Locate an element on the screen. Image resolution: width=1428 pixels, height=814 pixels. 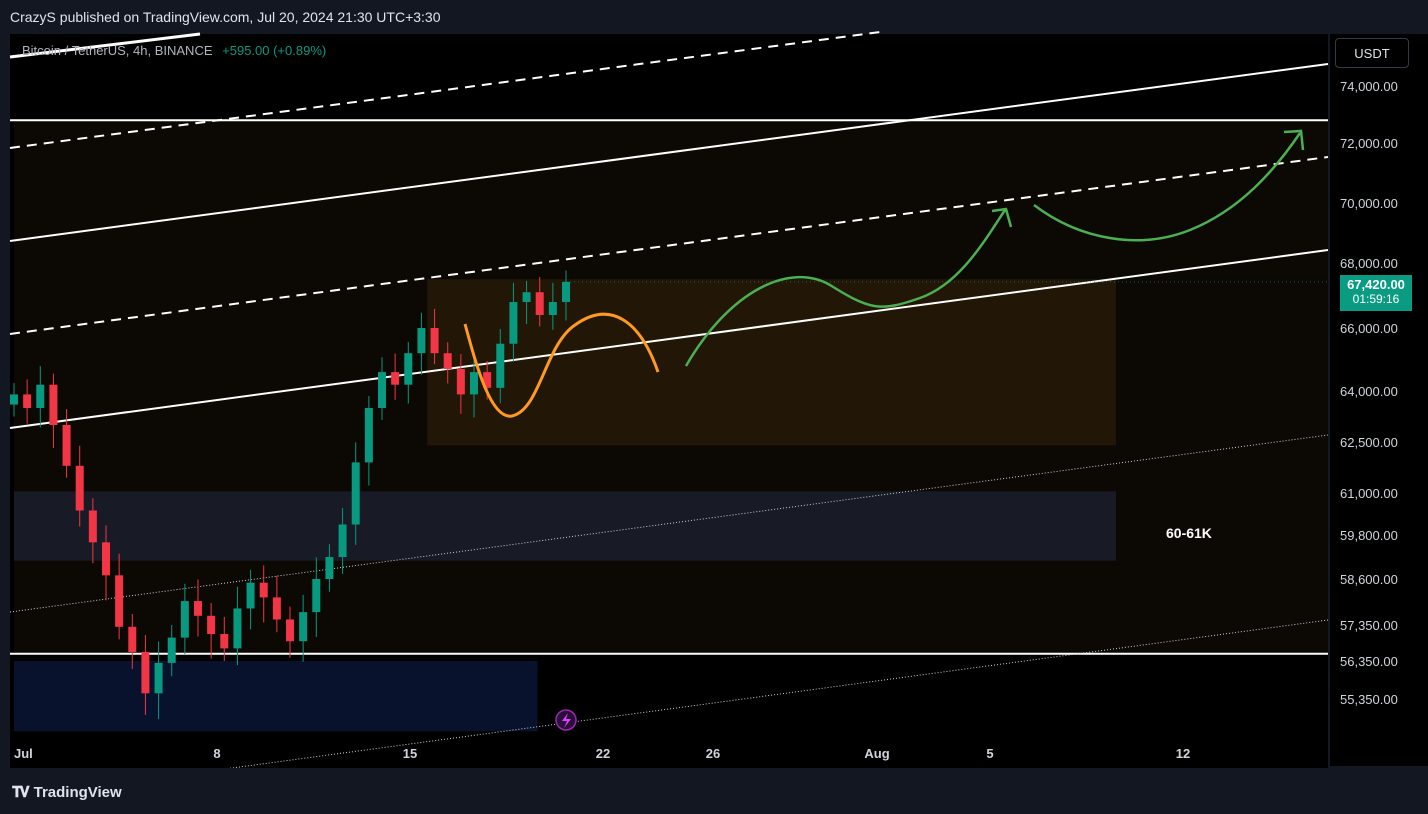
bar-countdown: 01:59:16 is located at coordinates (1376, 299).